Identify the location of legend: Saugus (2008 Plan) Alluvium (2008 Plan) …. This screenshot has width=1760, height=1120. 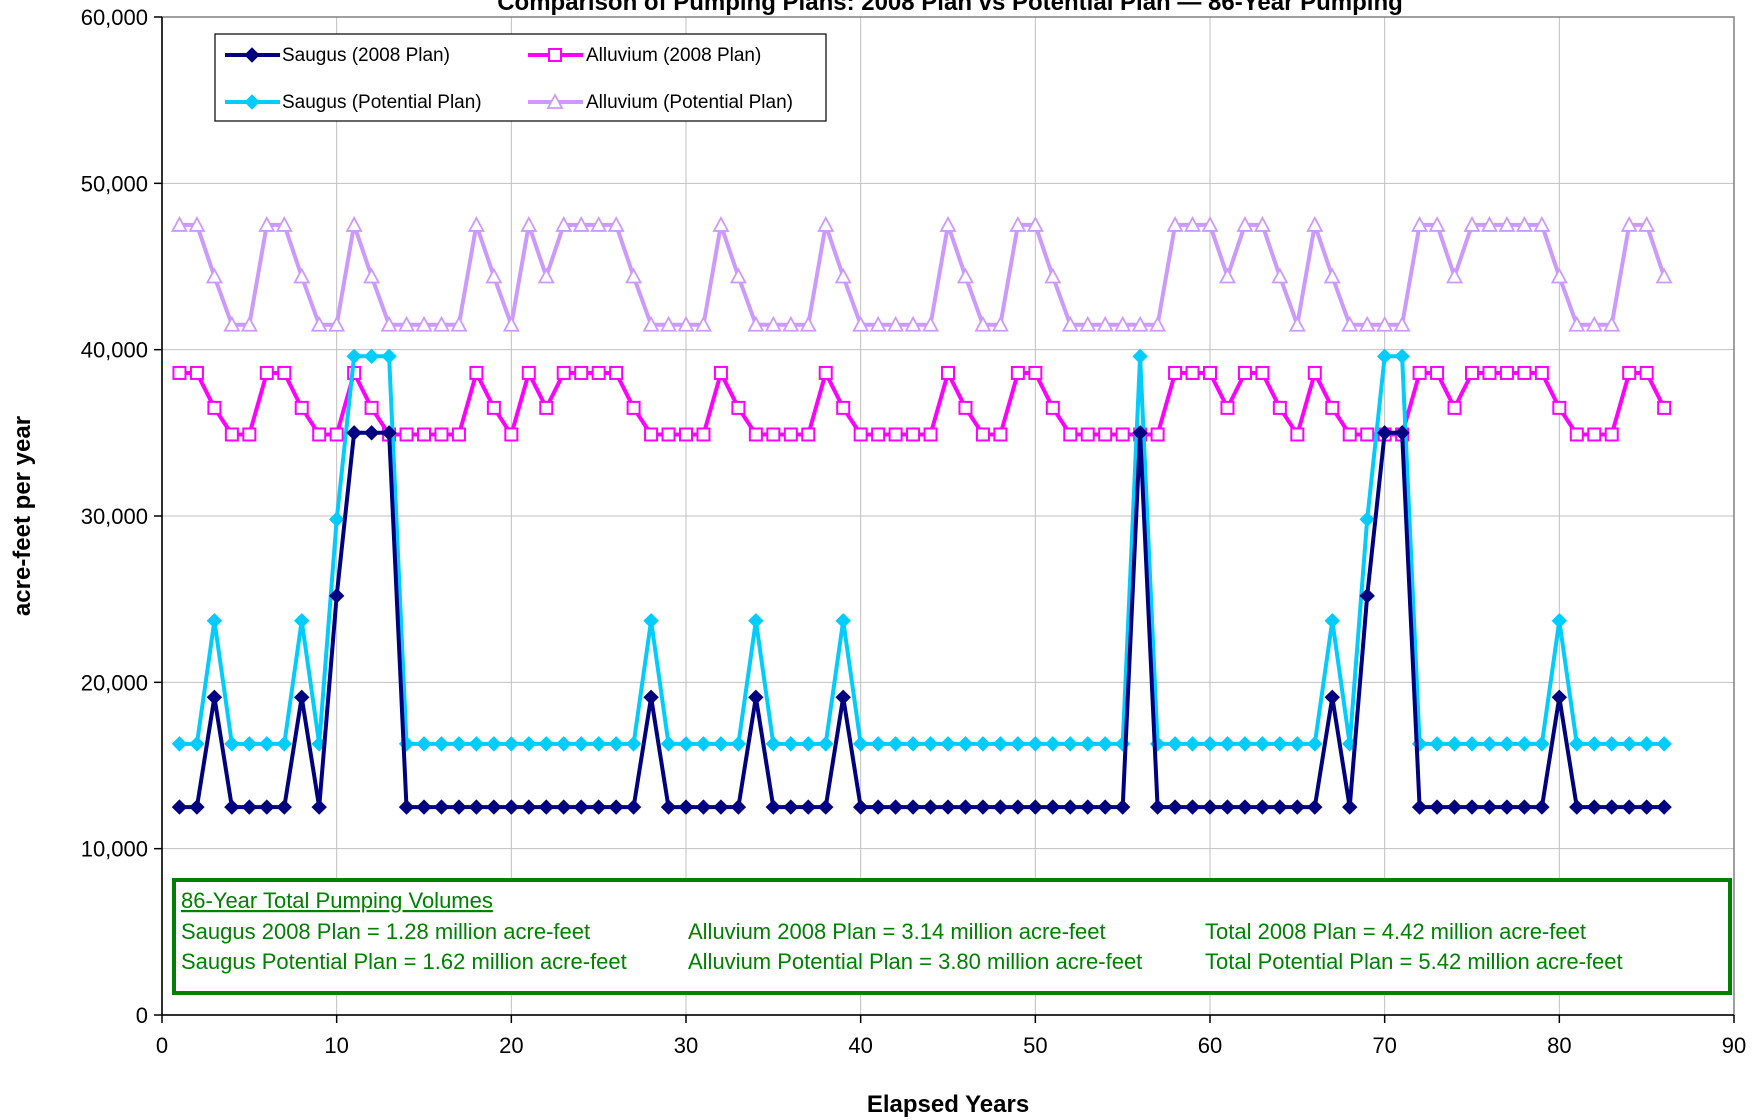
(520, 77).